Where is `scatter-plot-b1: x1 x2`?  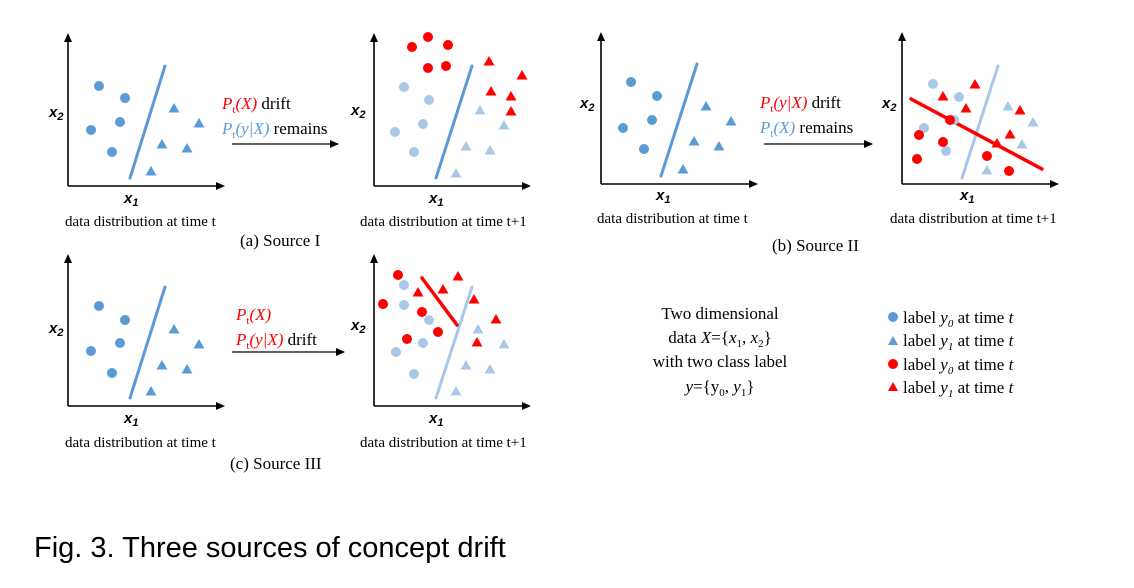
scatter-plot-b1: x1 x2 is located at coordinates (668, 119).